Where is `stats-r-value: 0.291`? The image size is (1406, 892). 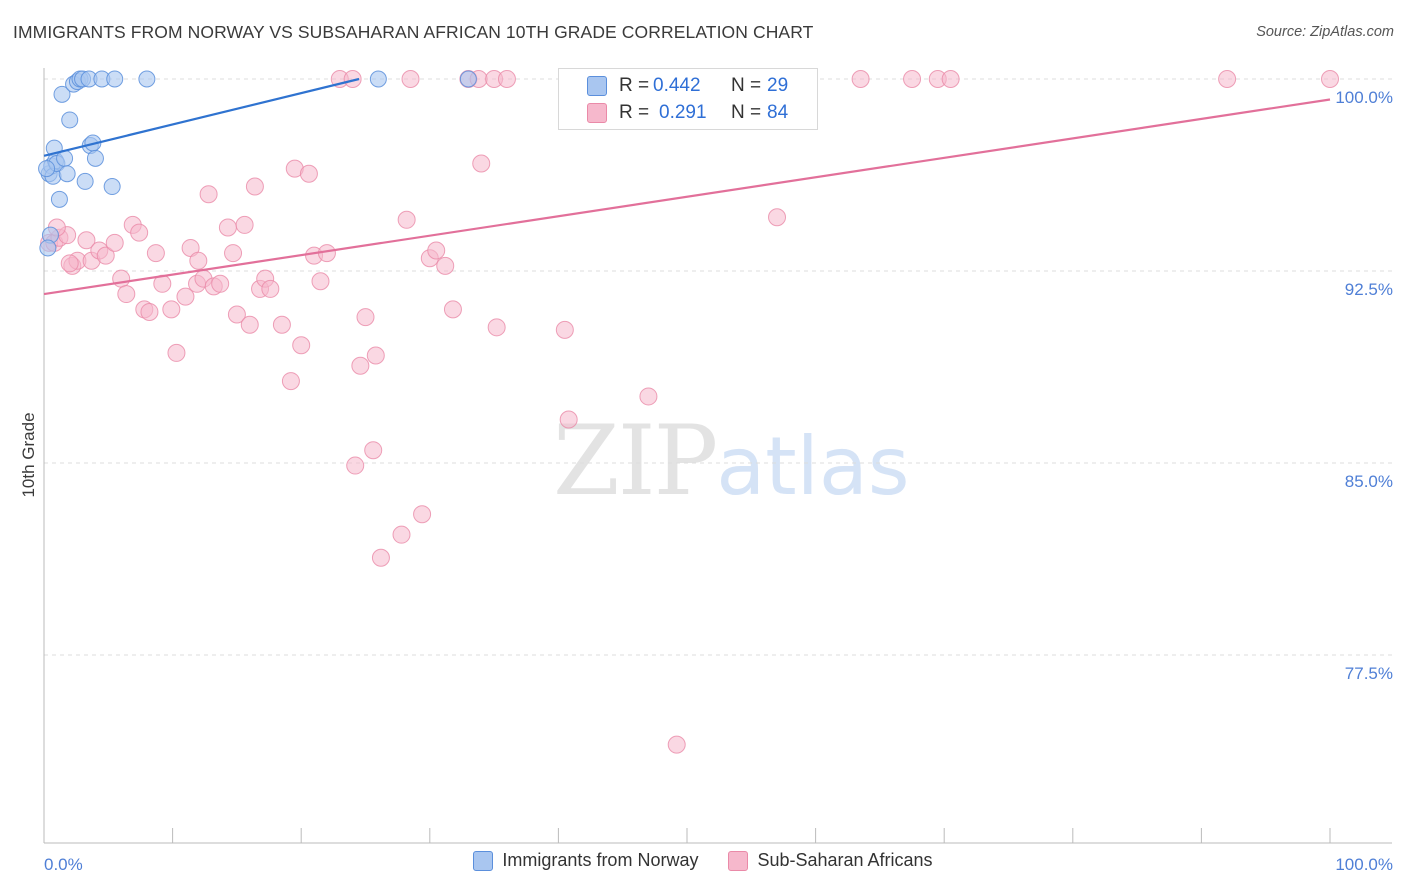
stats-r-value: 0.291 is located at coordinates (683, 112).